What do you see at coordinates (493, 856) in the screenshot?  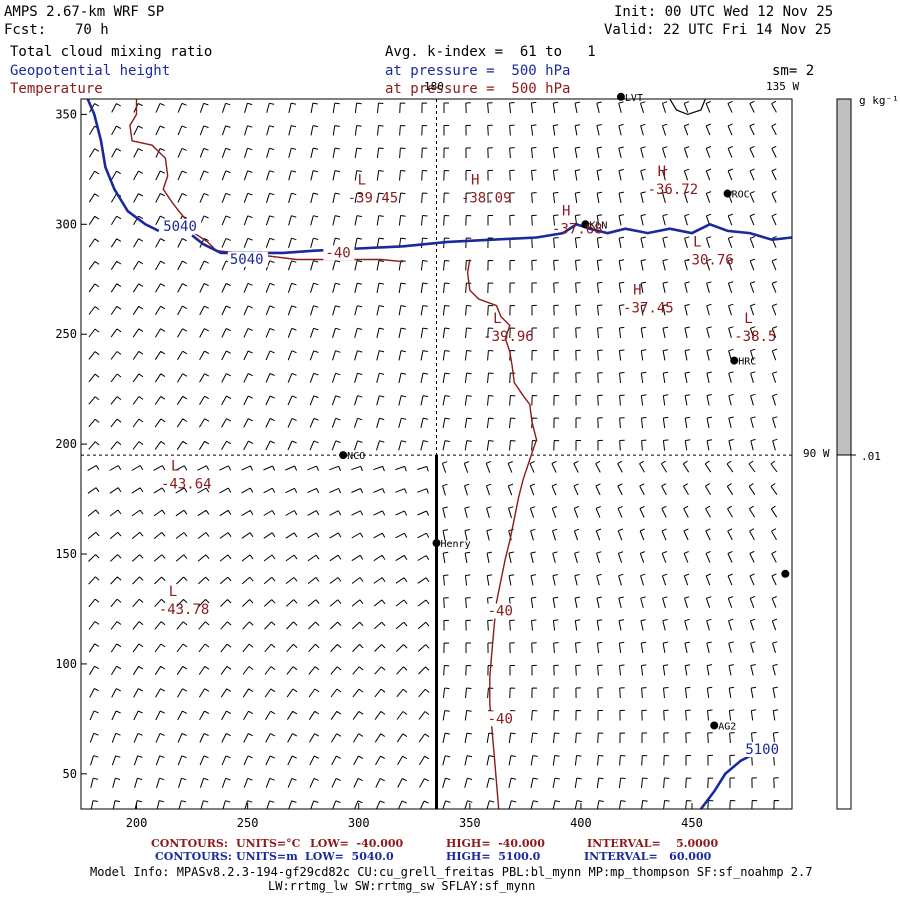 I see `footer-height-high: HIGH= 5100.0` at bounding box center [493, 856].